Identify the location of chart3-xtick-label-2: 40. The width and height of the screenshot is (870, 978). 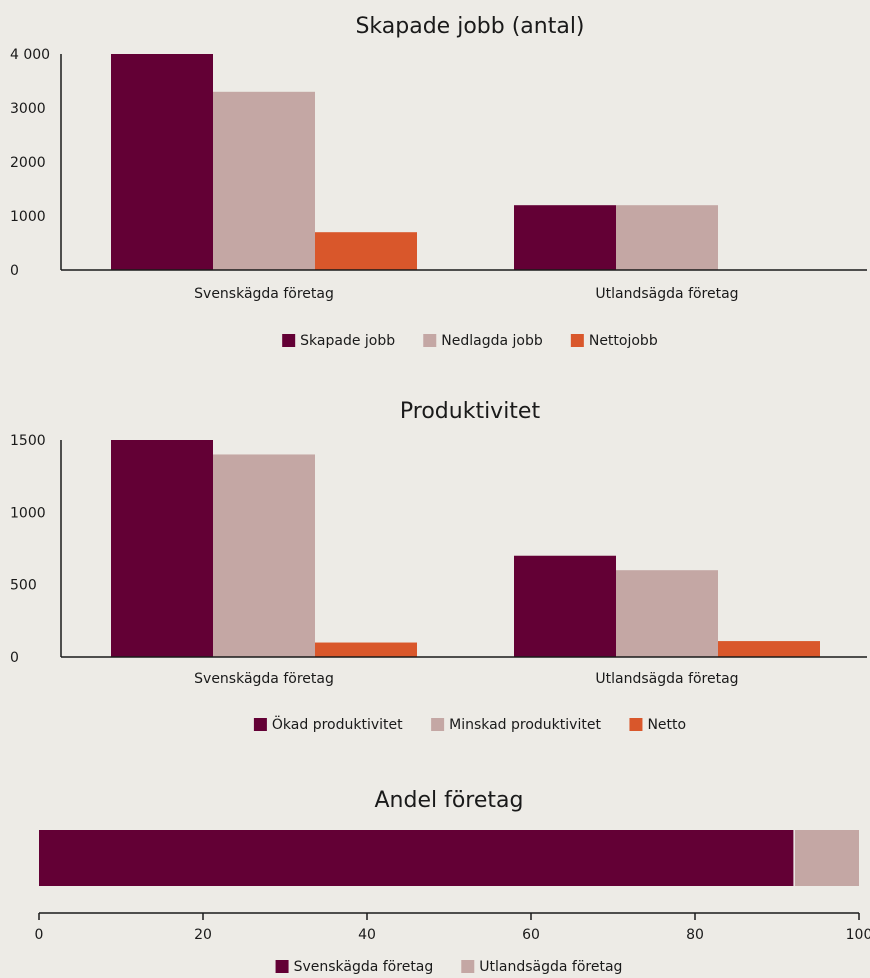
(367, 935).